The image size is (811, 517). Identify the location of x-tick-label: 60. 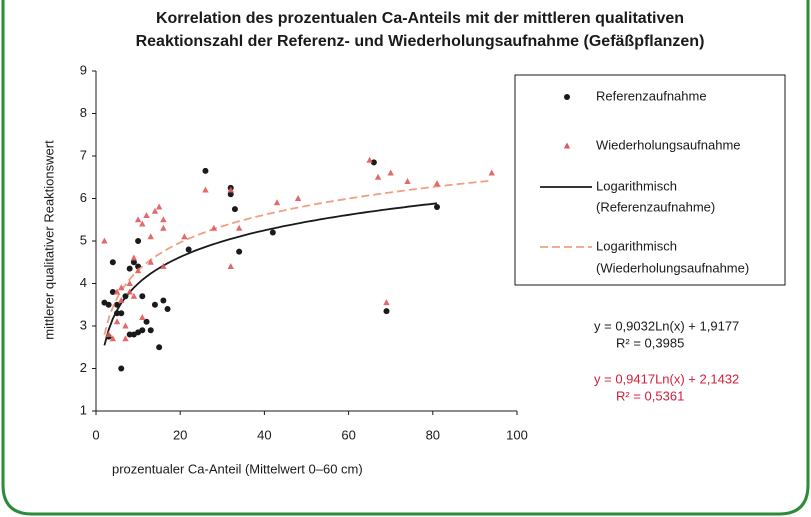
(348, 434).